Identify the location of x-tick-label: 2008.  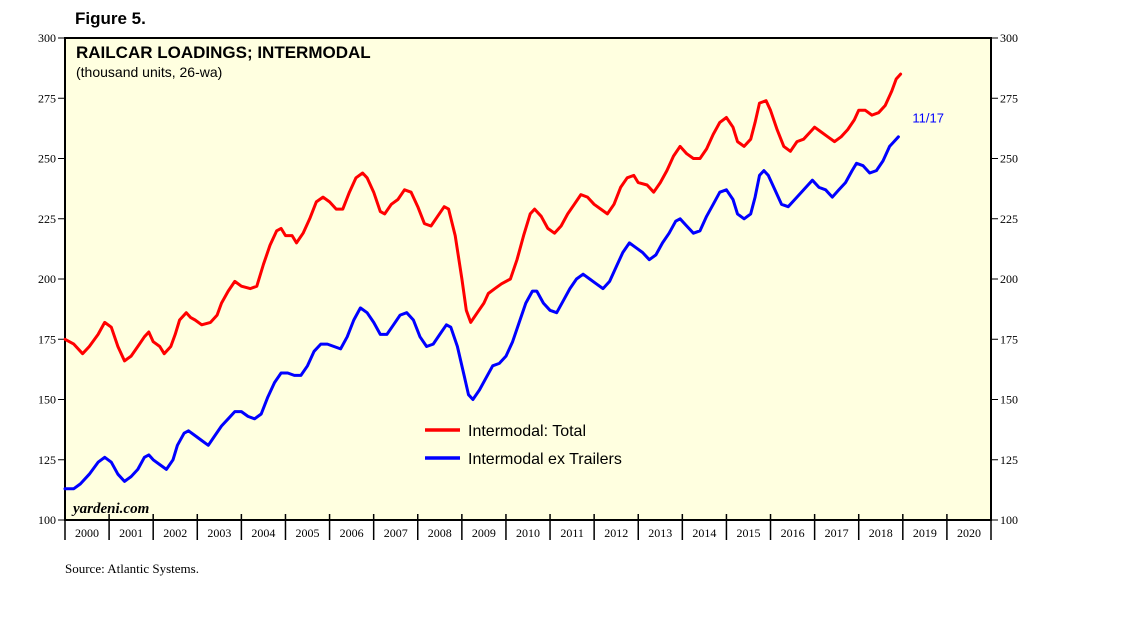
(440, 533).